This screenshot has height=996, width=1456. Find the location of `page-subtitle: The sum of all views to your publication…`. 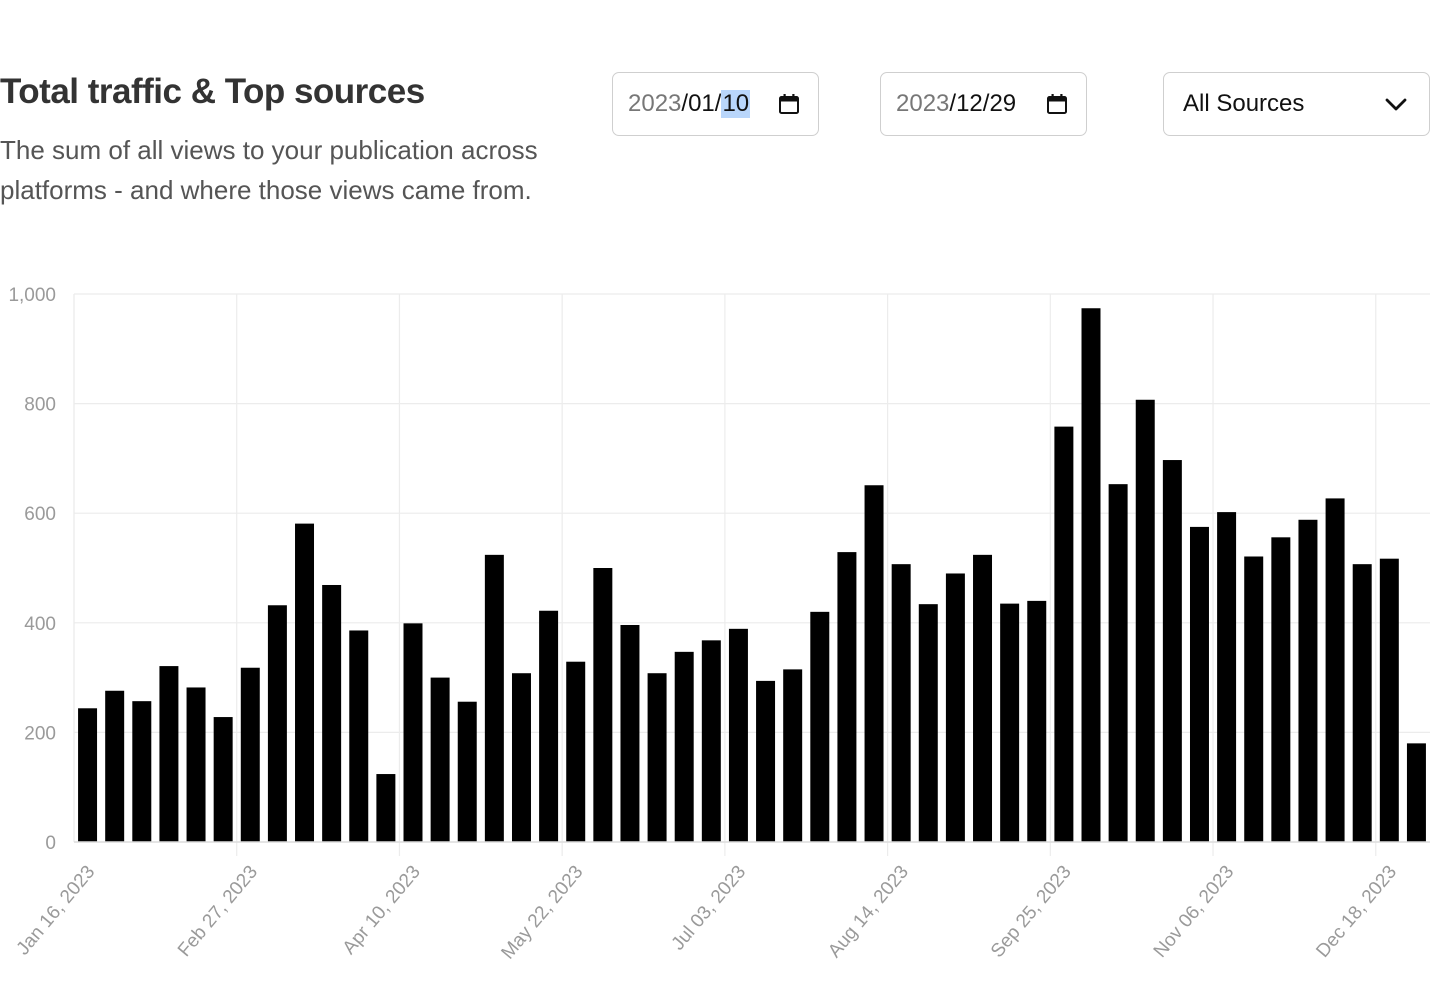

page-subtitle: The sum of all views to your publication… is located at coordinates (269, 170).